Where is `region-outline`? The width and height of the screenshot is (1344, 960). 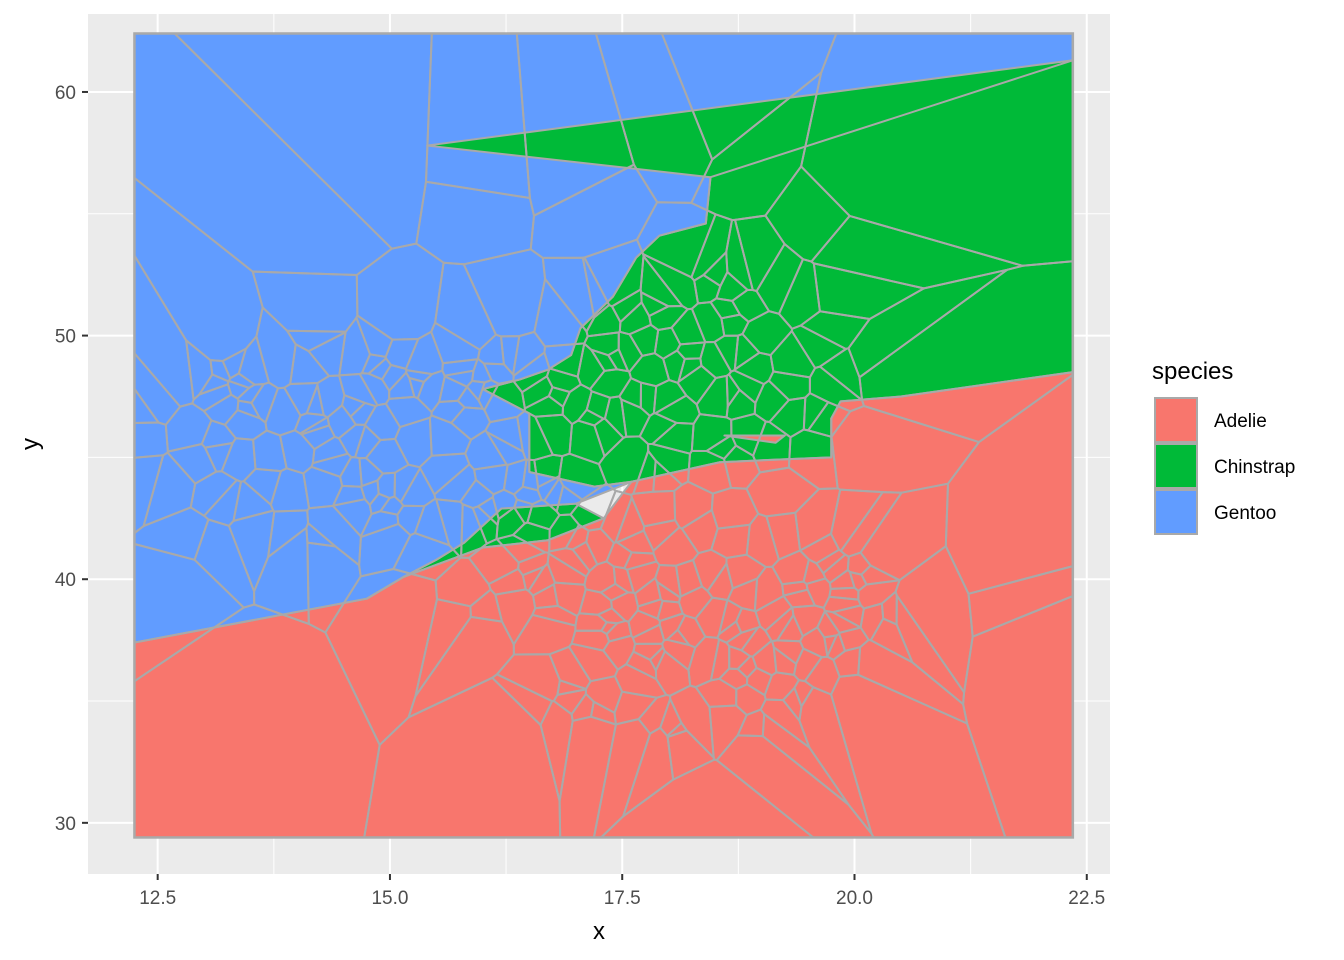
region-outline is located at coordinates (754, 439).